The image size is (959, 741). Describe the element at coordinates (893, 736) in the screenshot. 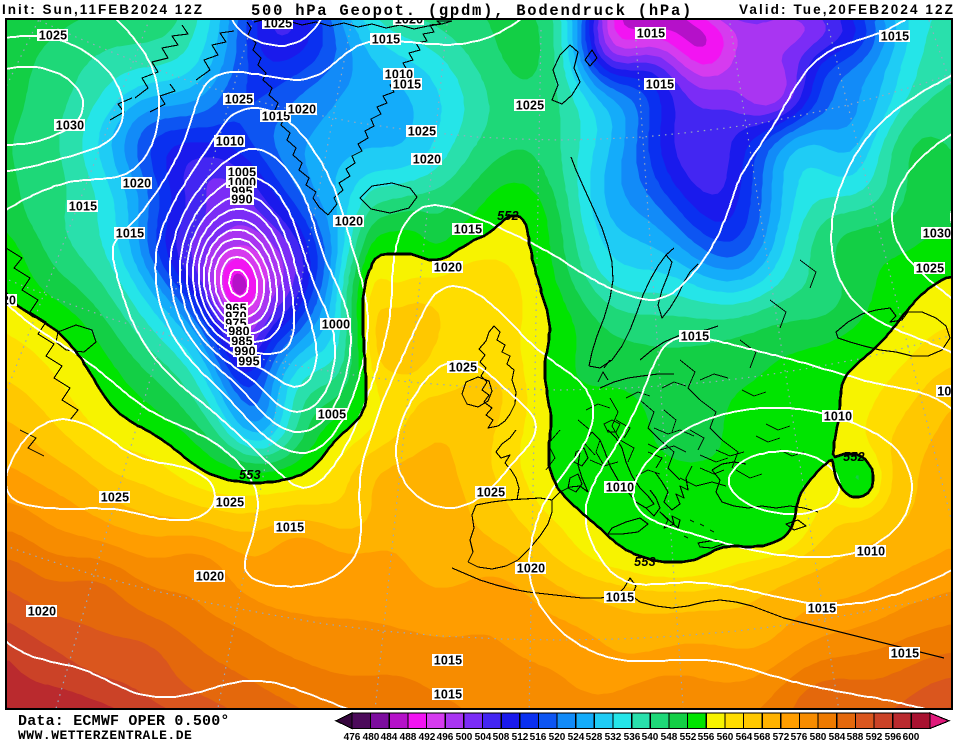

I see `svg-text: 596` at that location.